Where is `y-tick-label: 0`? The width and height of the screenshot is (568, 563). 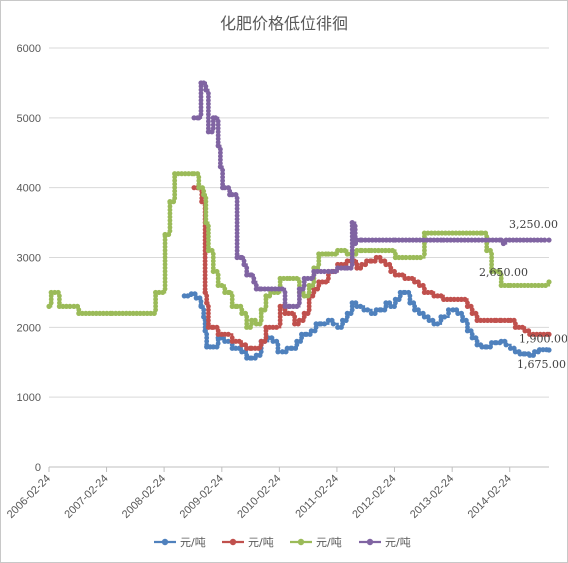
y-tick-label: 0 is located at coordinates (38, 468).